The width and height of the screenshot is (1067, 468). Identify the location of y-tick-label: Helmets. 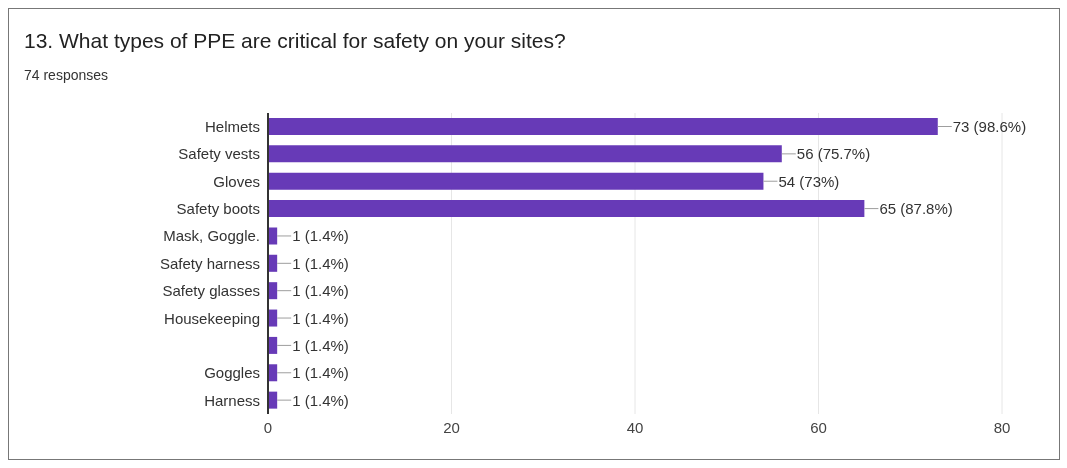
(232, 127).